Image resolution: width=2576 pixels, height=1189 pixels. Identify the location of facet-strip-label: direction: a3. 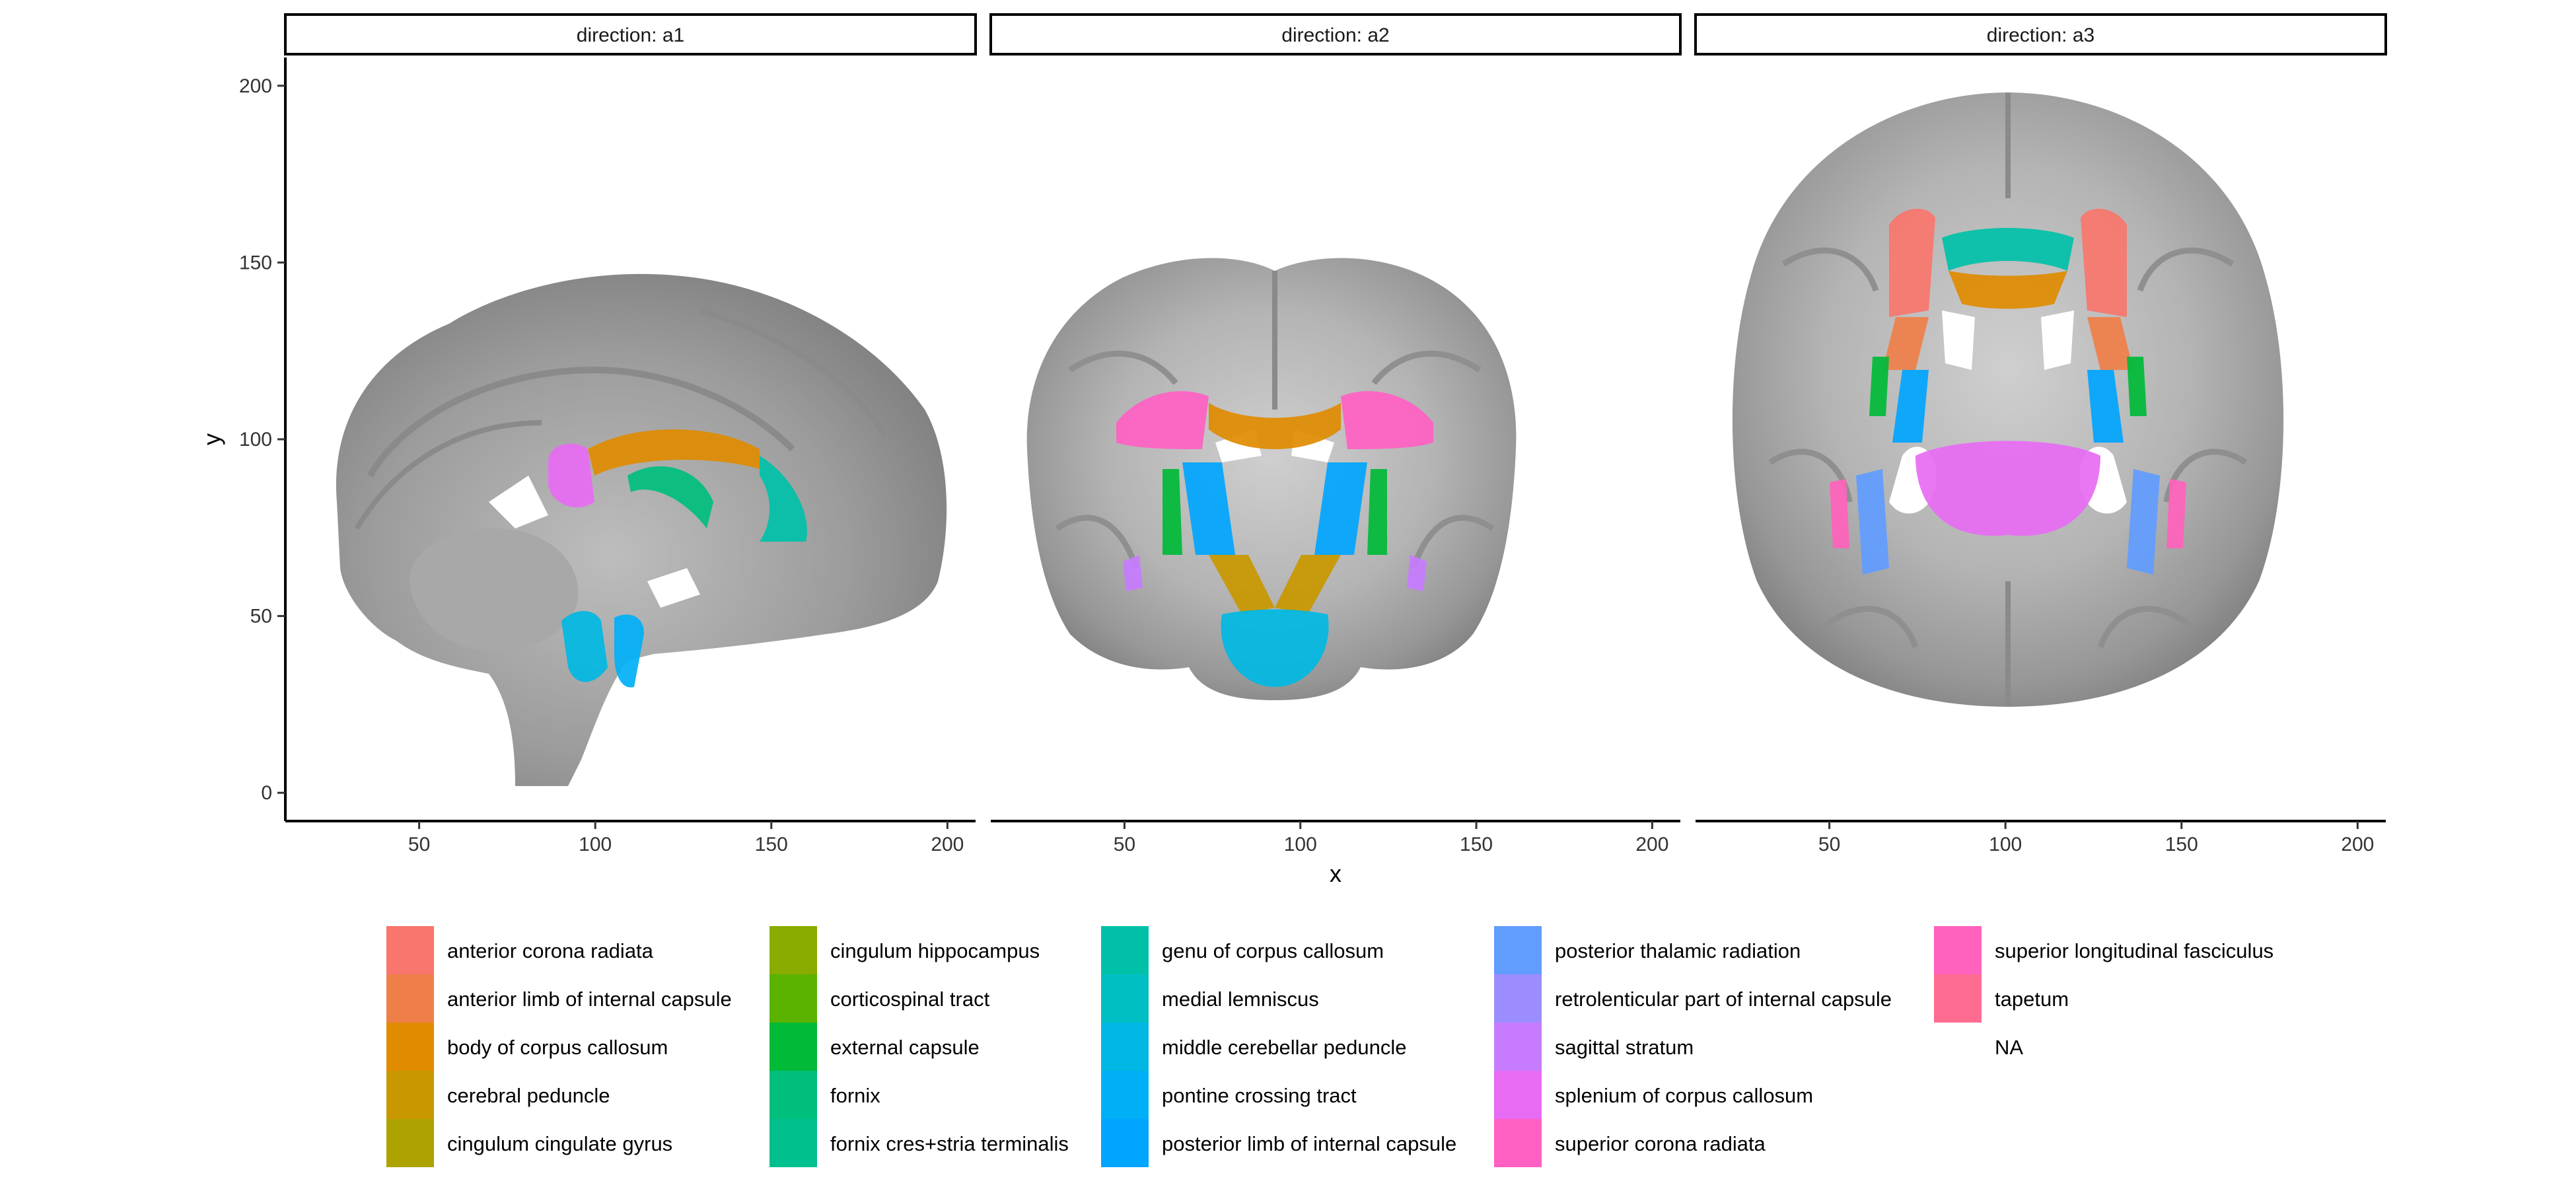
(2040, 35).